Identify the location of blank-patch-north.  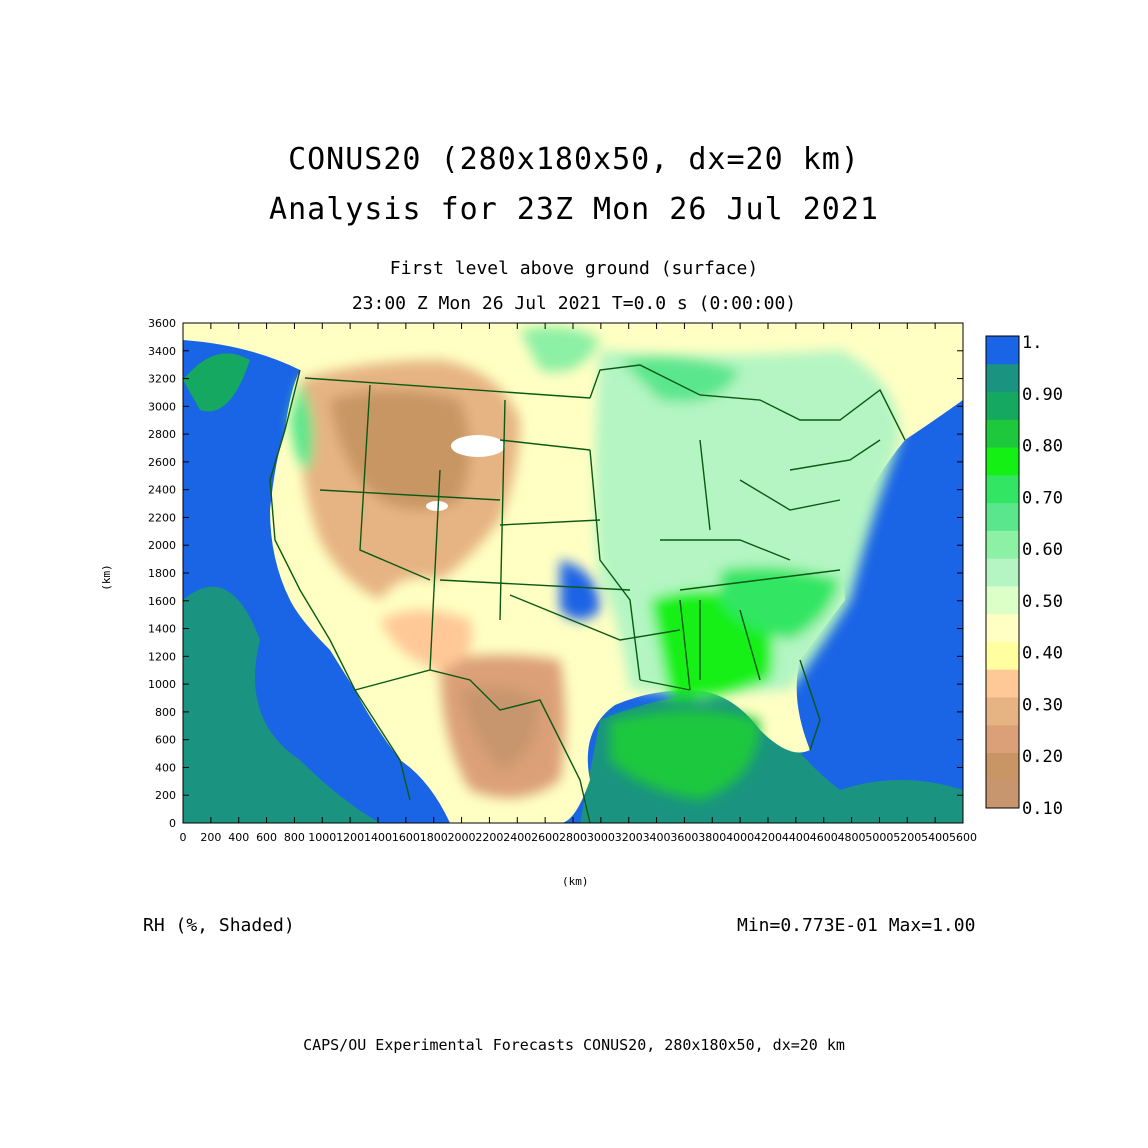
(478, 446).